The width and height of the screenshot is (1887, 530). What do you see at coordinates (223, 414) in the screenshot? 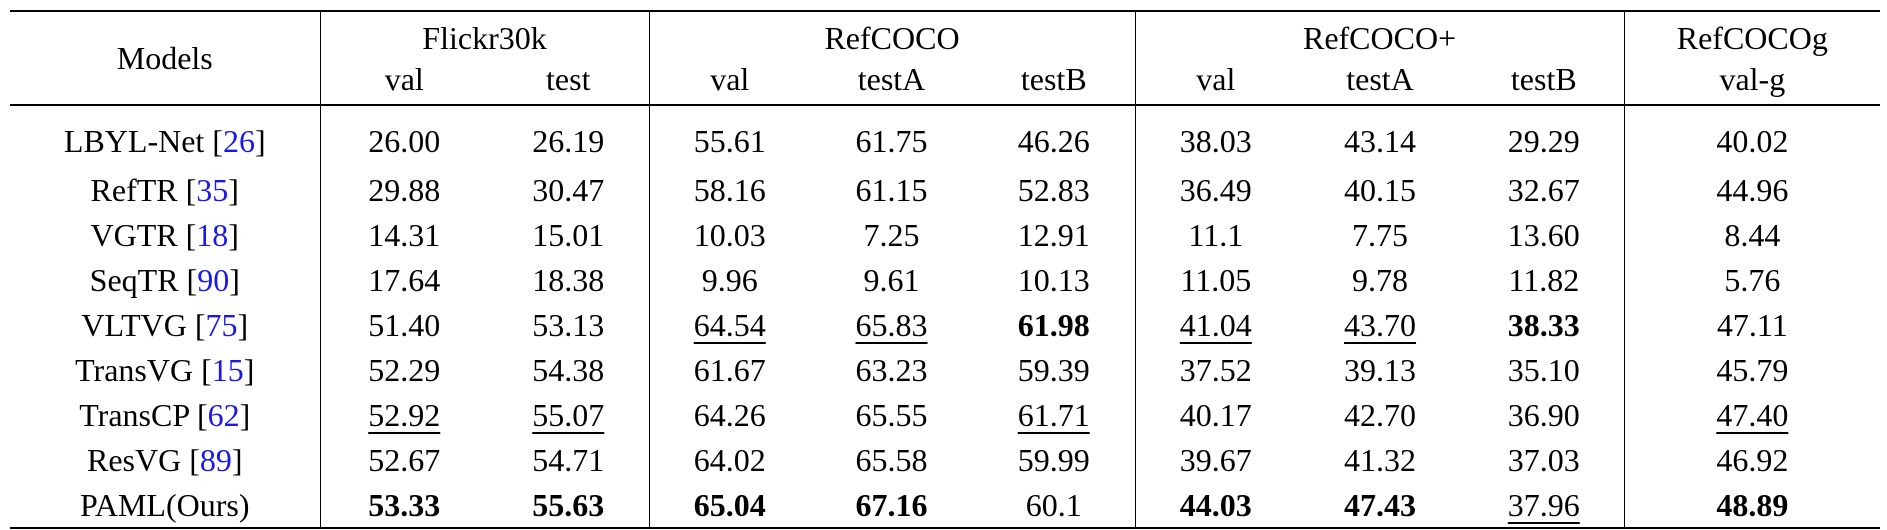
I see `citation-link: 62` at bounding box center [223, 414].